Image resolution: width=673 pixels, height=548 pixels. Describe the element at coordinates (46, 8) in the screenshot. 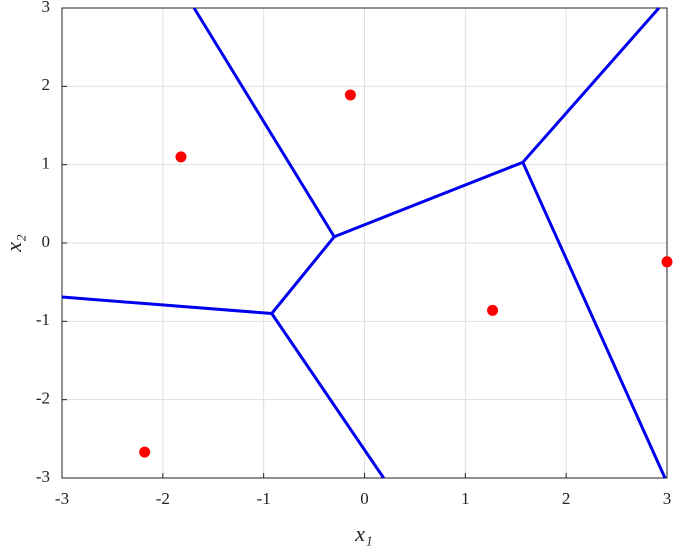

I see `y-tick-label: 3` at that location.